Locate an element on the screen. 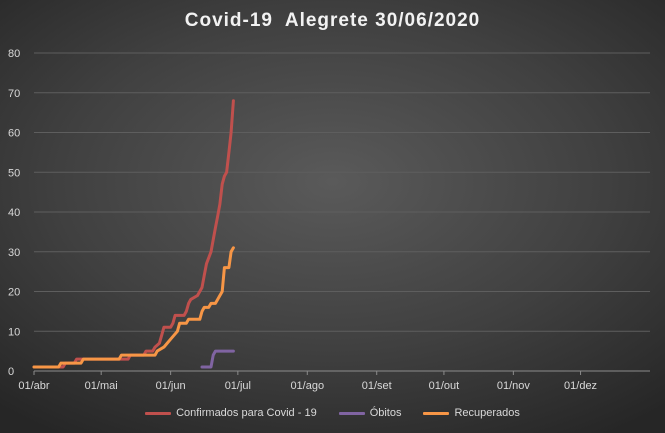 The width and height of the screenshot is (665, 433). y-tick-label: 0 is located at coordinates (11, 372).